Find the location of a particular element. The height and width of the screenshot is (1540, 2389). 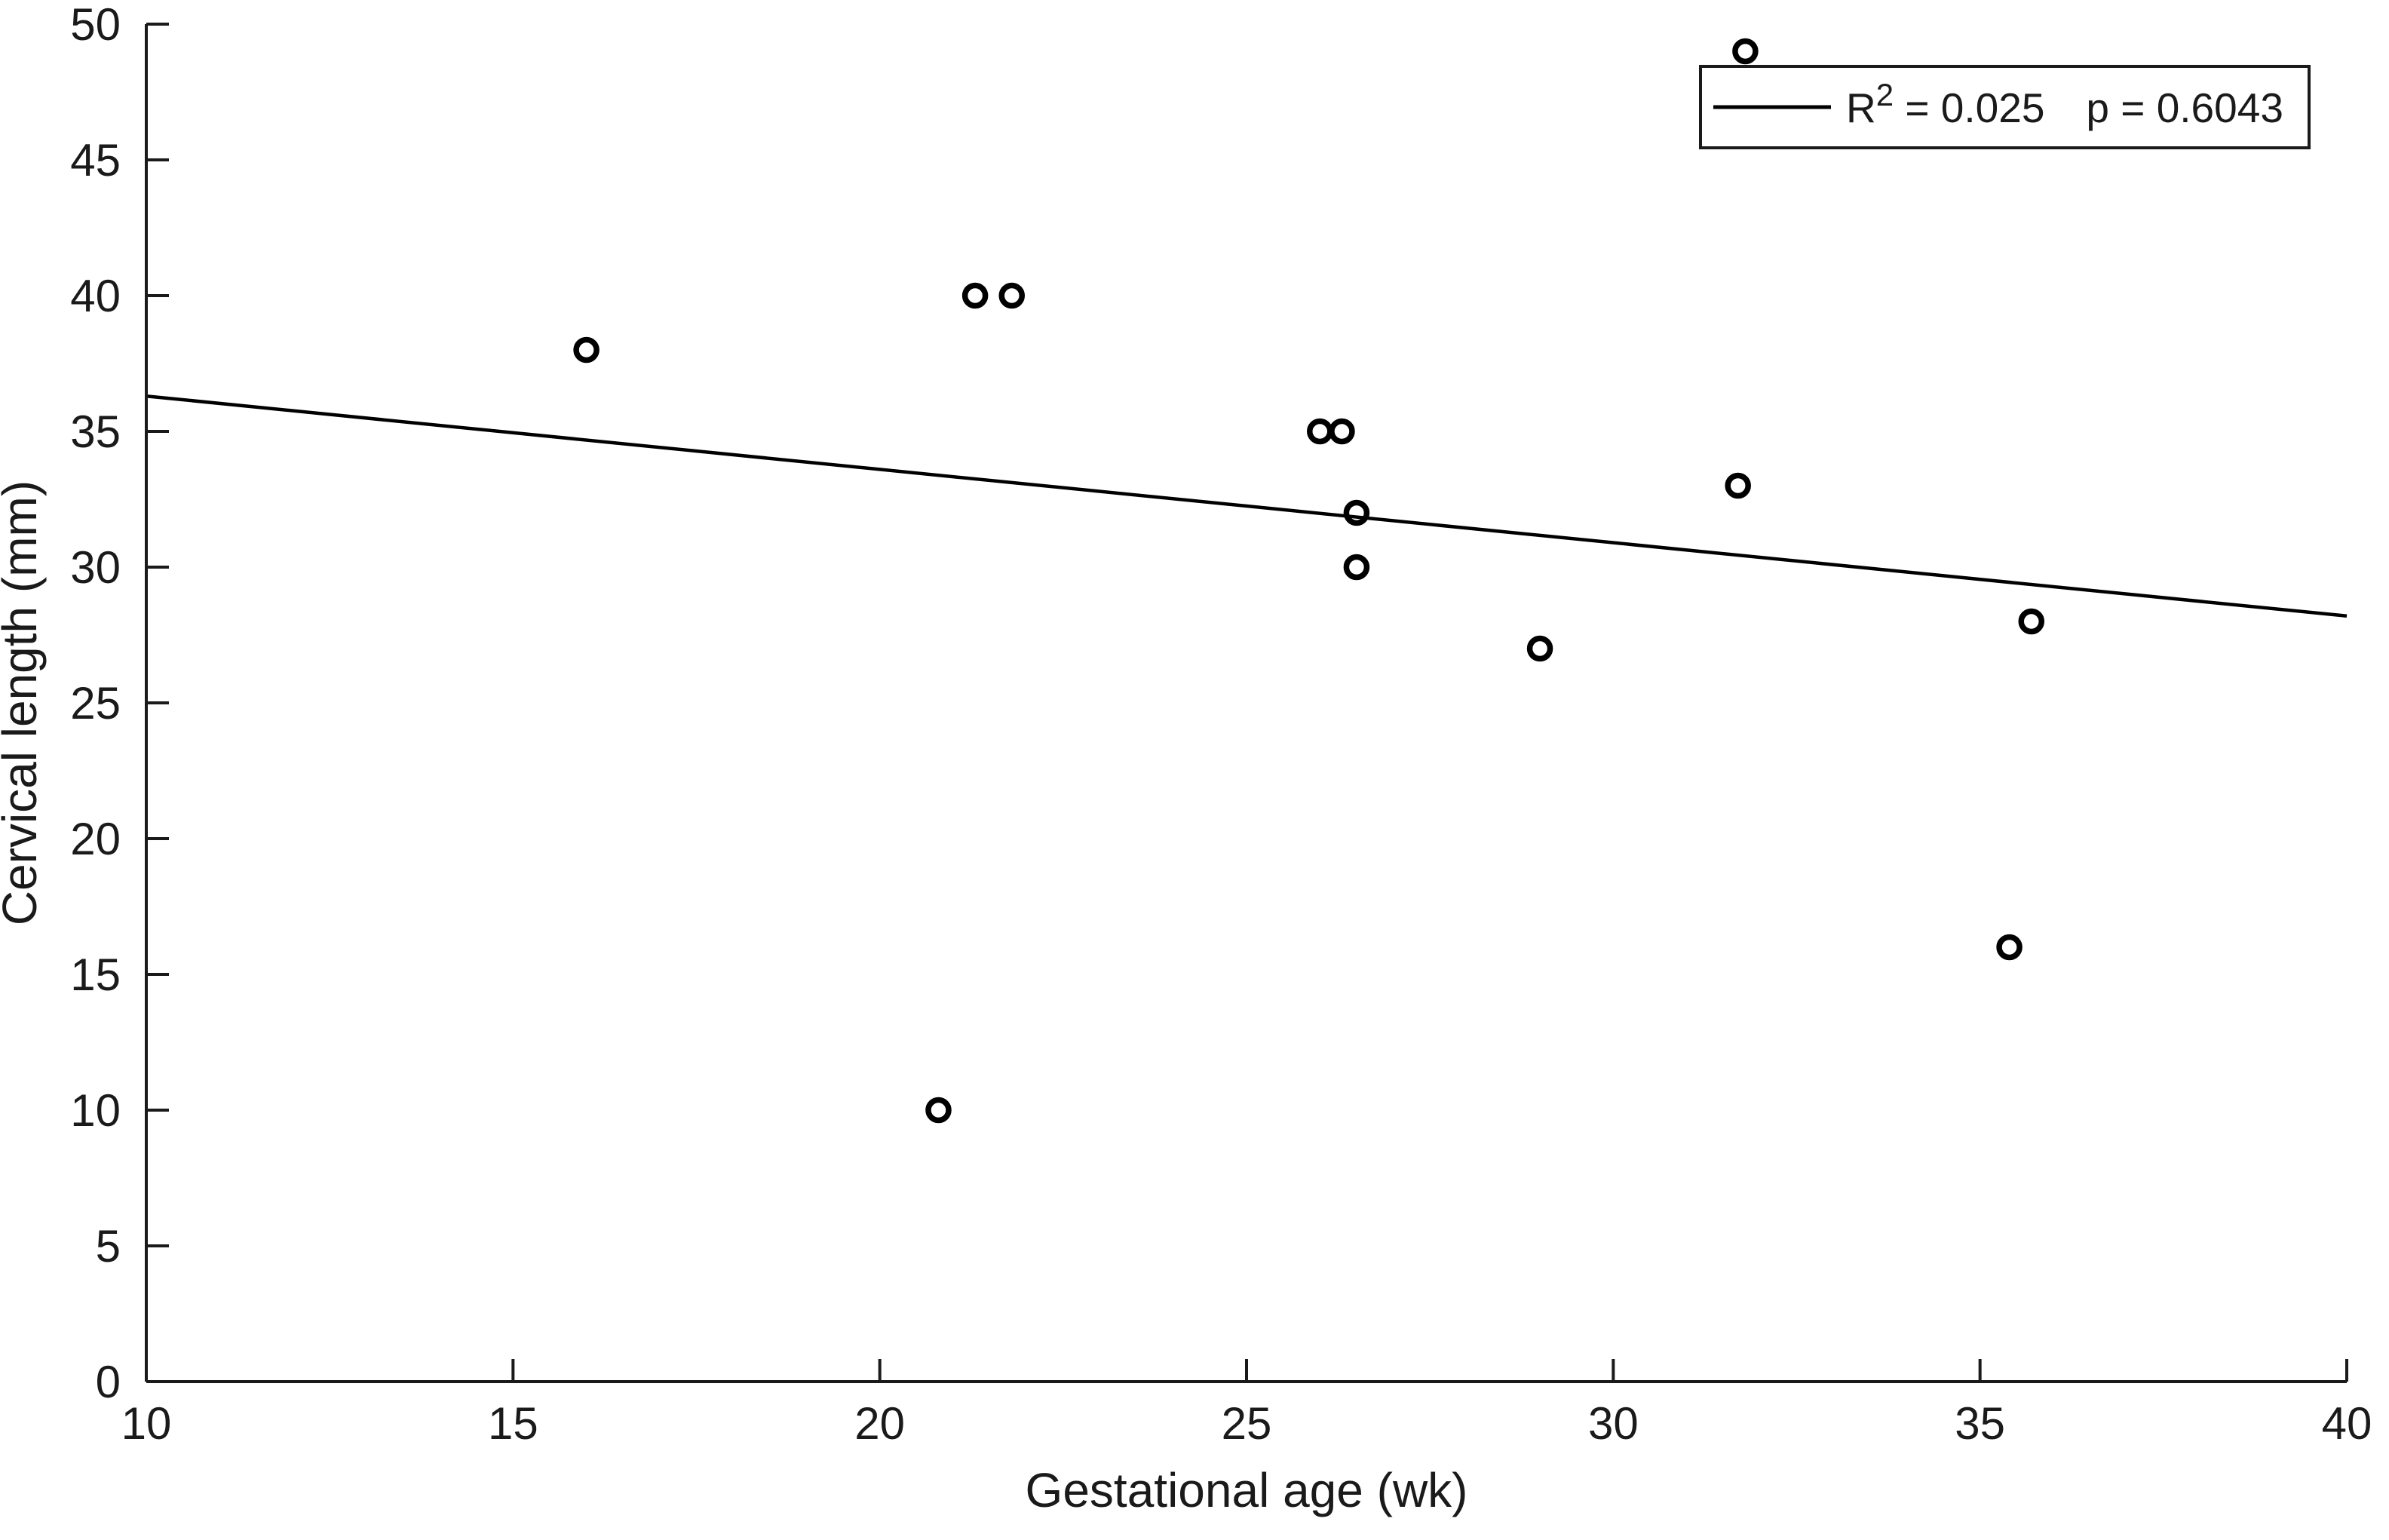

regression-line-group is located at coordinates (1247, 506).